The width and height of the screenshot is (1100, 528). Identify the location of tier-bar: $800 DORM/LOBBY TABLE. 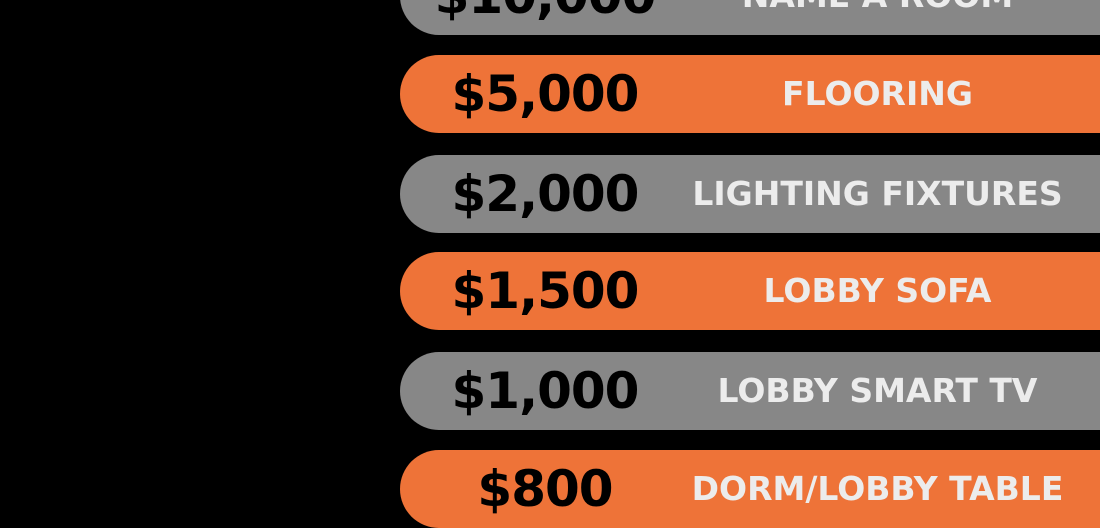
(750, 489).